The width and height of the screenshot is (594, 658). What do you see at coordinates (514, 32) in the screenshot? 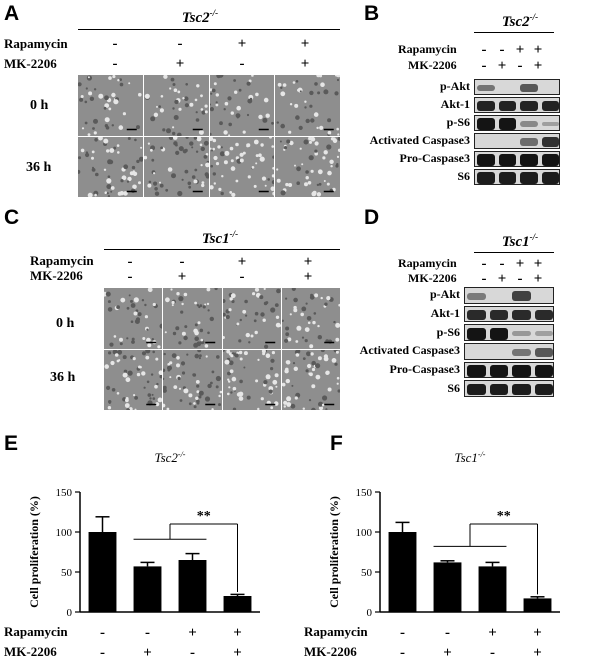
I see `panel-b-rule` at bounding box center [514, 32].